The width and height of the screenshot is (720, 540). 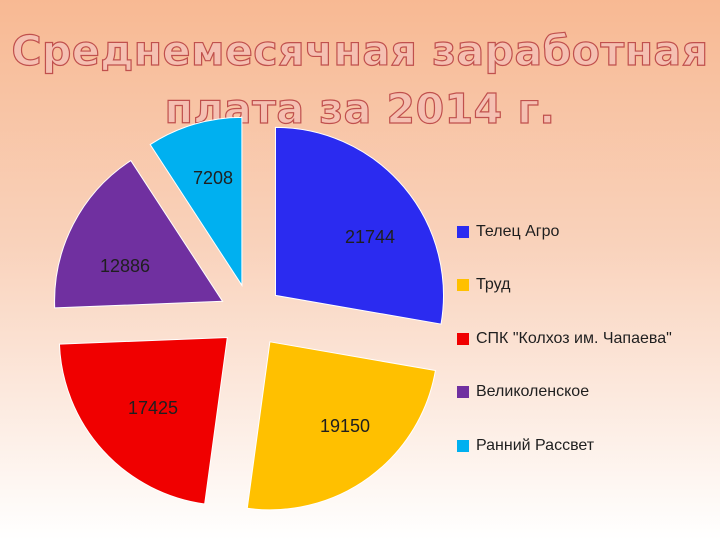 What do you see at coordinates (535, 445) in the screenshot?
I see `legend-label: Ранний Рассвет` at bounding box center [535, 445].